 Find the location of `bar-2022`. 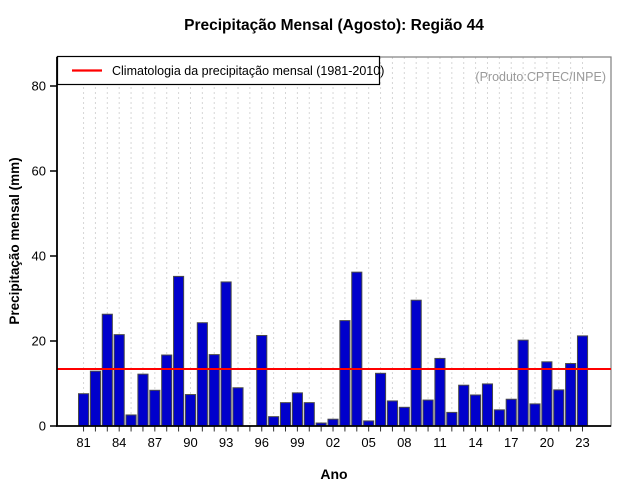

bar-2022 is located at coordinates (571, 395).